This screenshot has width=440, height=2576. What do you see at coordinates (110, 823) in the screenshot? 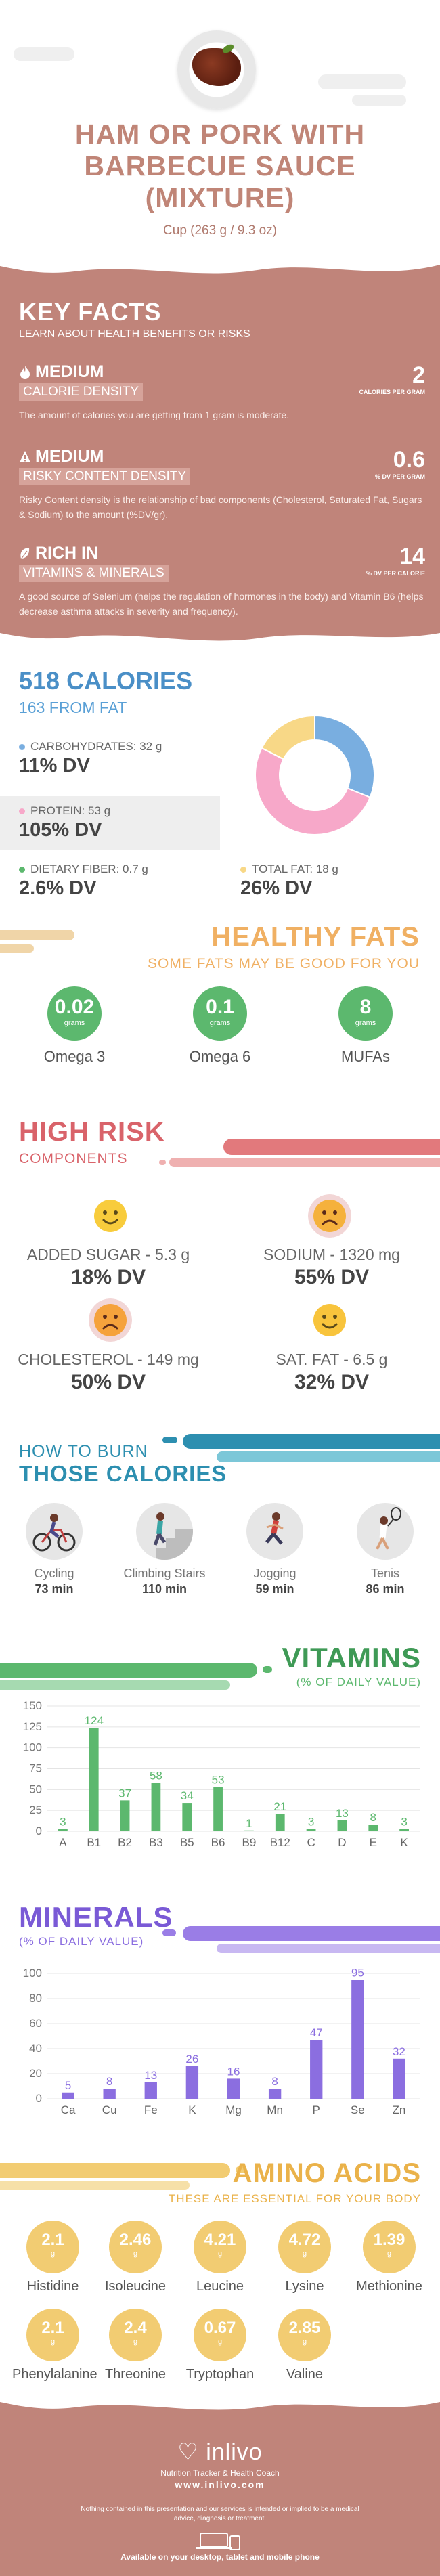
I see `macro-protein: PROTEIN: 53 g 105% DV` at bounding box center [110, 823].